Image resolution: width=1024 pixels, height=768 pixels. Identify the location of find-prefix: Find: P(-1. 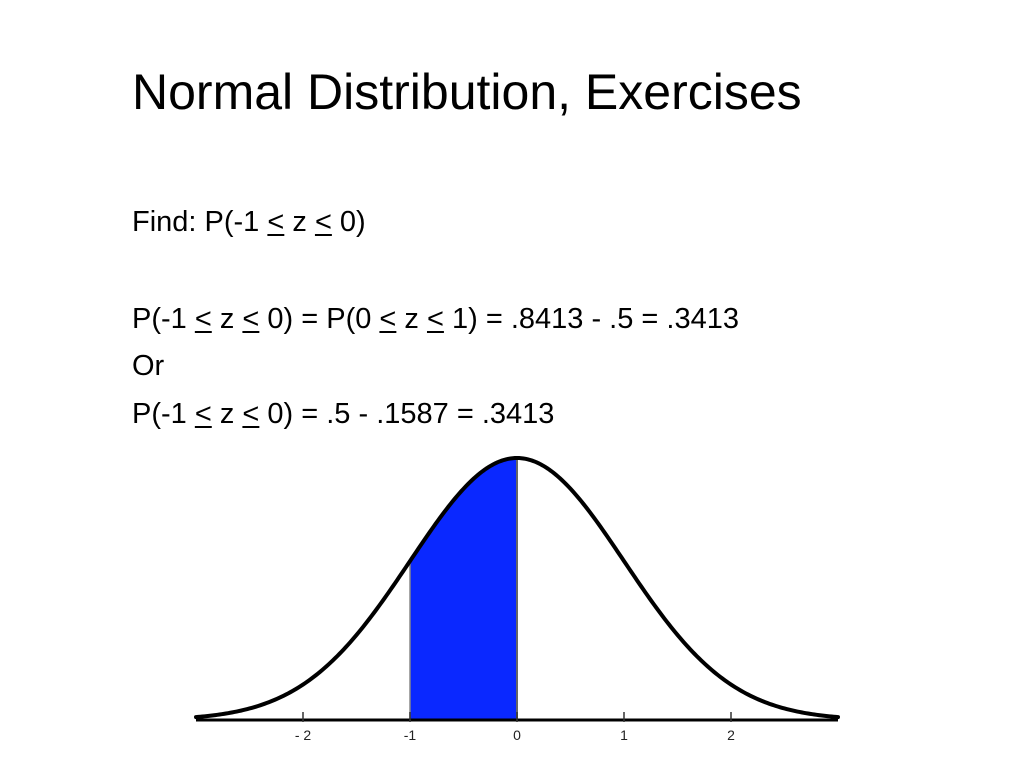
(200, 222).